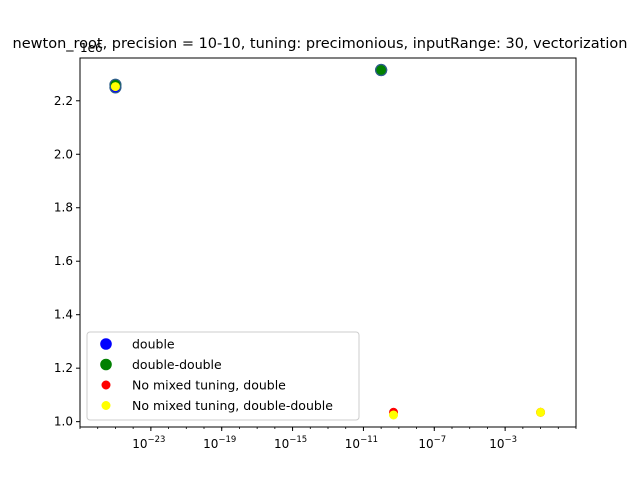 Image resolution: width=640 pixels, height=480 pixels. I want to click on x-tick-label: 10⁻¹⁹, so click(219, 443).